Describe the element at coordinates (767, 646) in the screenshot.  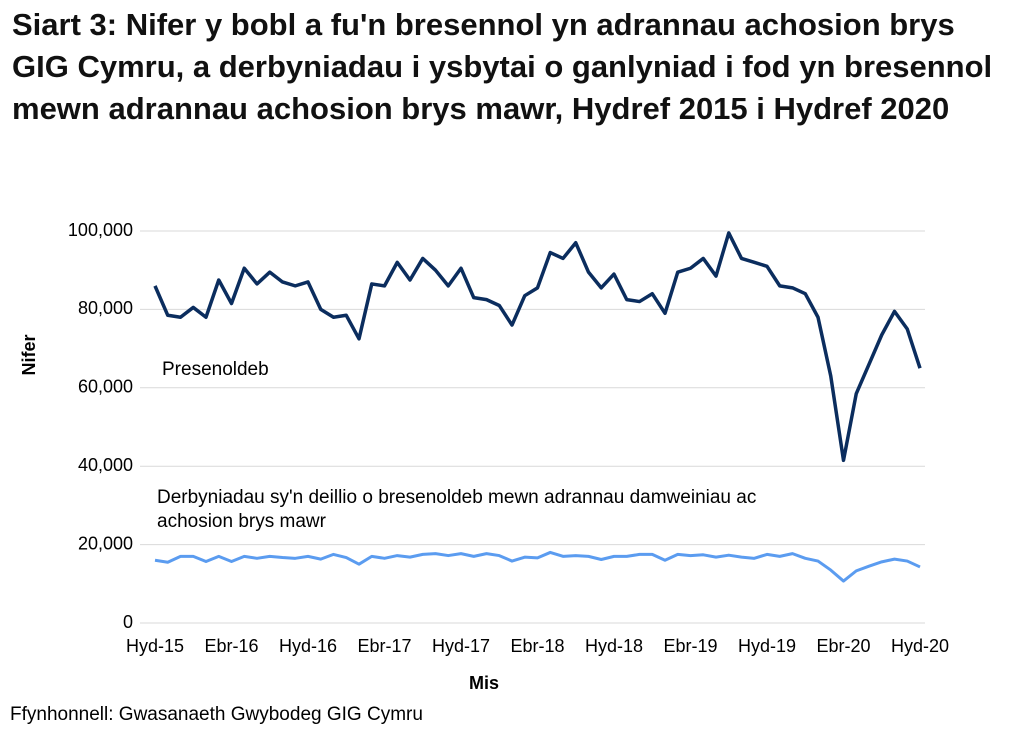
I see `x-tick-label: Hyd-19` at that location.